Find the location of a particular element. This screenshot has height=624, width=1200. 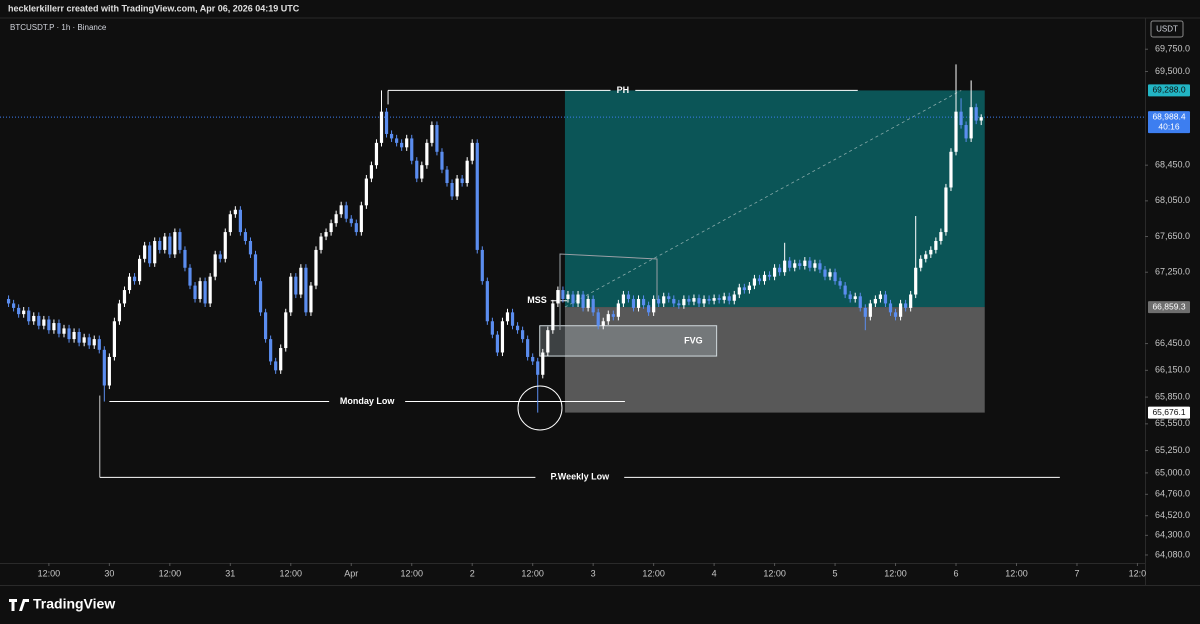

y-tick-label: 69,750.0 is located at coordinates (1172, 49).